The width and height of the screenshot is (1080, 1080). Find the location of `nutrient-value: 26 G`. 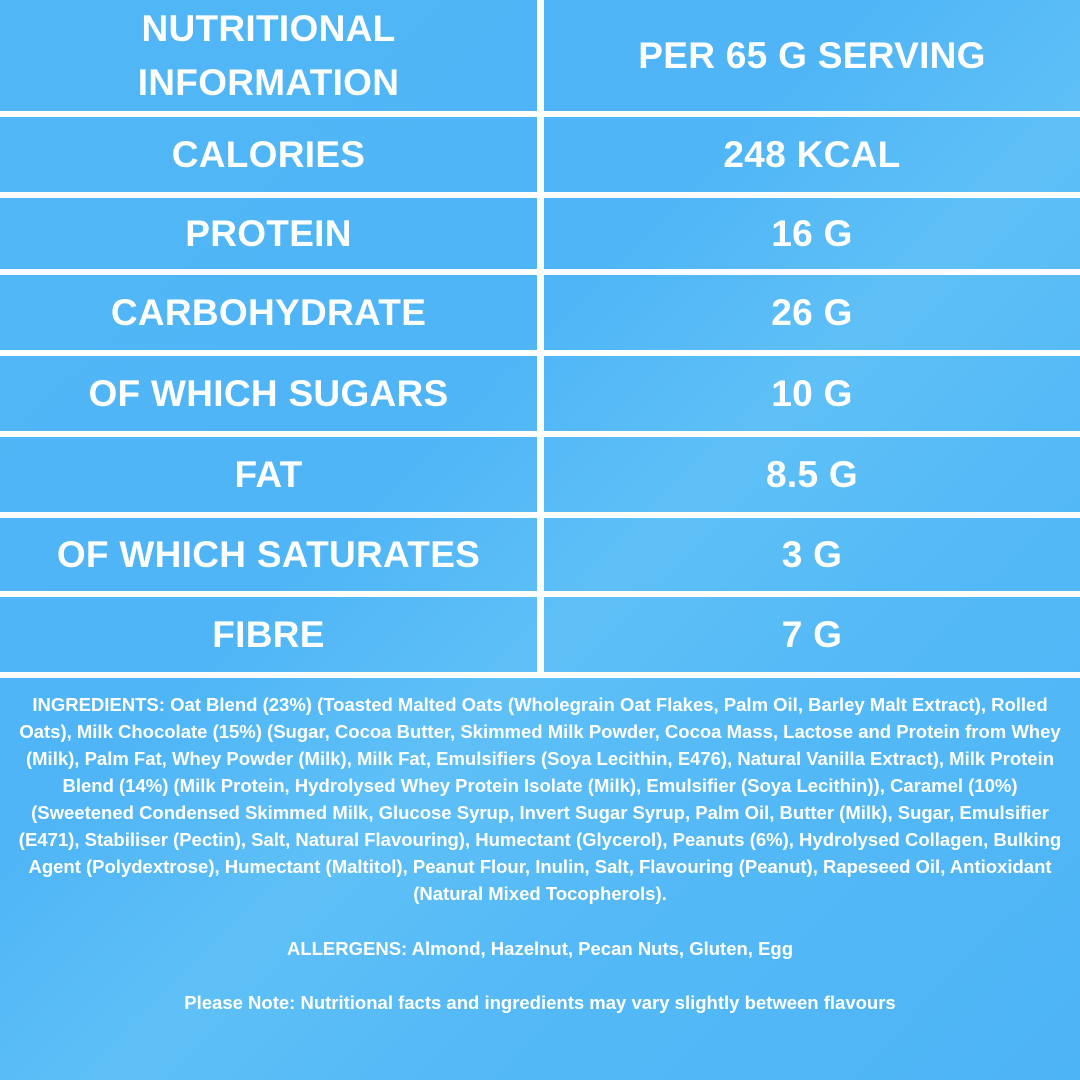

nutrient-value: 26 G is located at coordinates (812, 312).